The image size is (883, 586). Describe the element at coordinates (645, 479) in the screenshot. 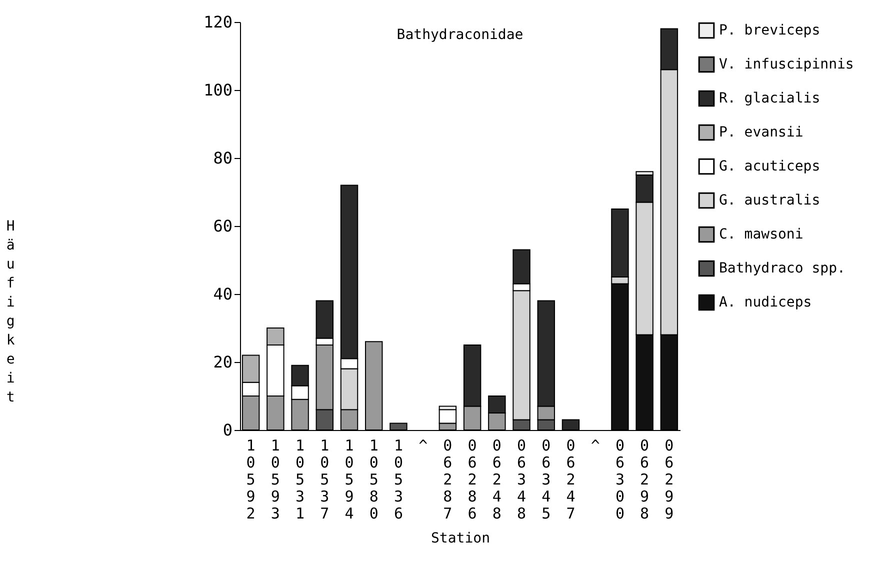

I see `x-tick-label: 06298` at that location.